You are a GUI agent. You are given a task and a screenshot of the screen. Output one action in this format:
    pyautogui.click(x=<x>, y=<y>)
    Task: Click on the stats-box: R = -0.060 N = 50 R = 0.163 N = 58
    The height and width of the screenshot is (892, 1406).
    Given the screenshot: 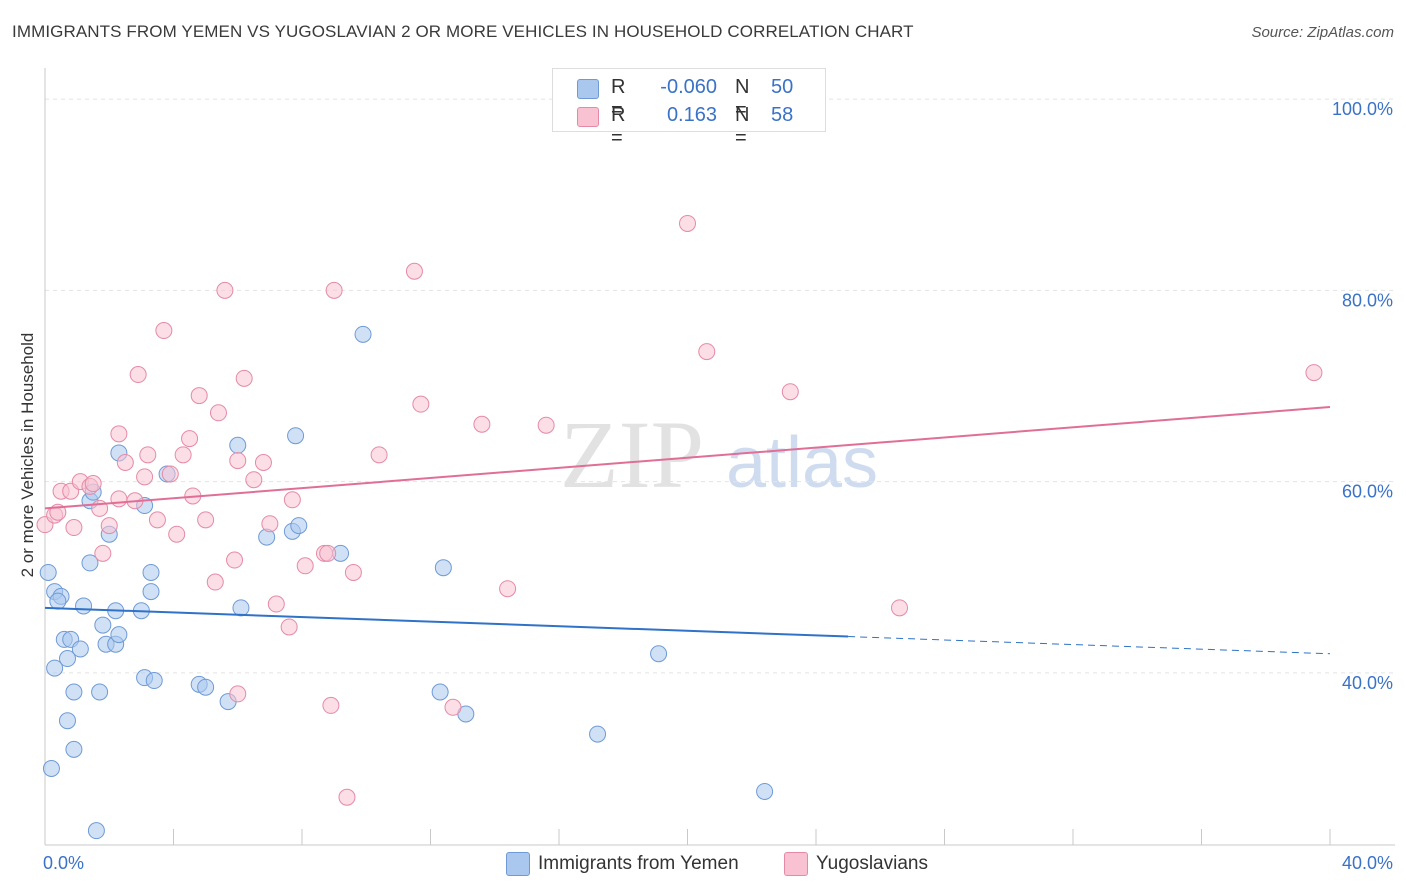 What is the action you would take?
    pyautogui.click(x=689, y=108)
    